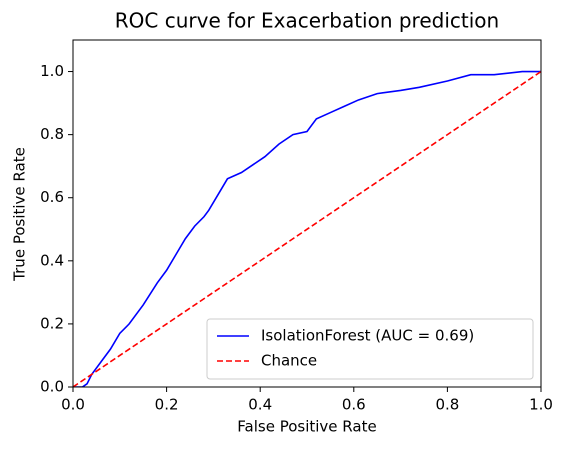 This screenshot has width=587, height=459. Describe the element at coordinates (52, 323) in the screenshot. I see `y-tick-label: 0.2` at that location.